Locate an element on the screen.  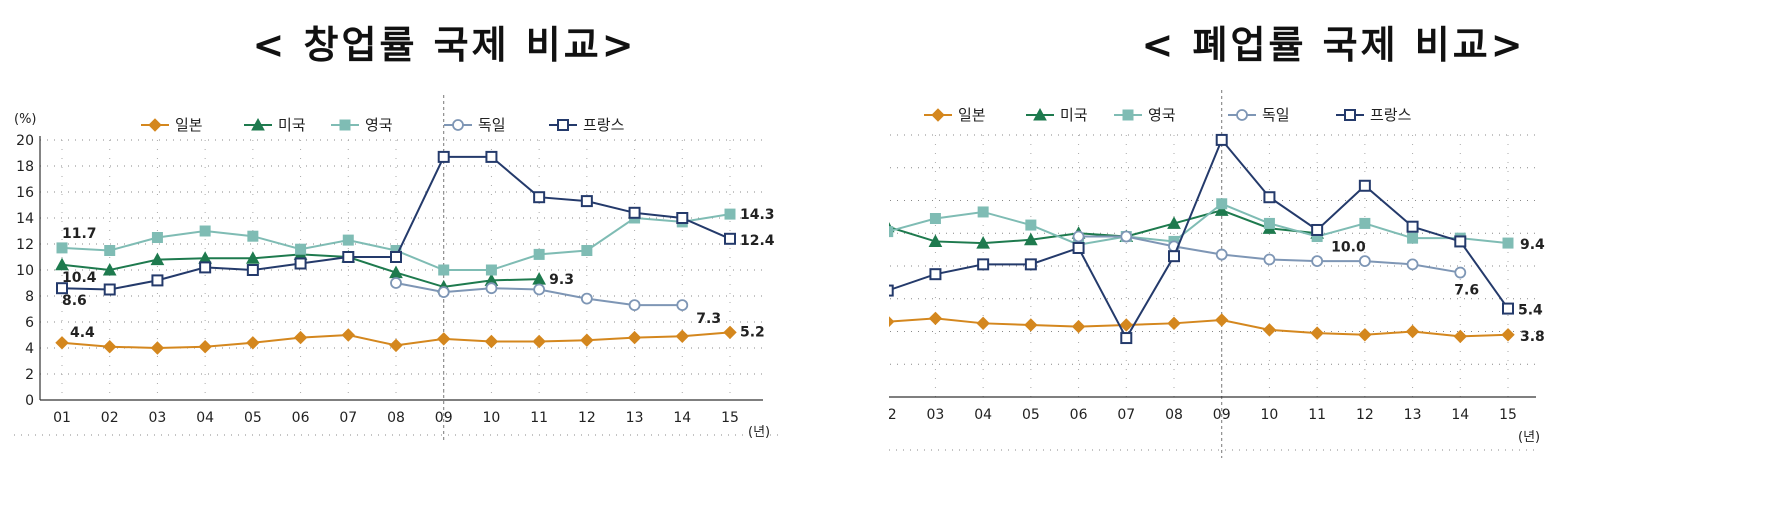
x-tick-label: 11 is located at coordinates (539, 418).